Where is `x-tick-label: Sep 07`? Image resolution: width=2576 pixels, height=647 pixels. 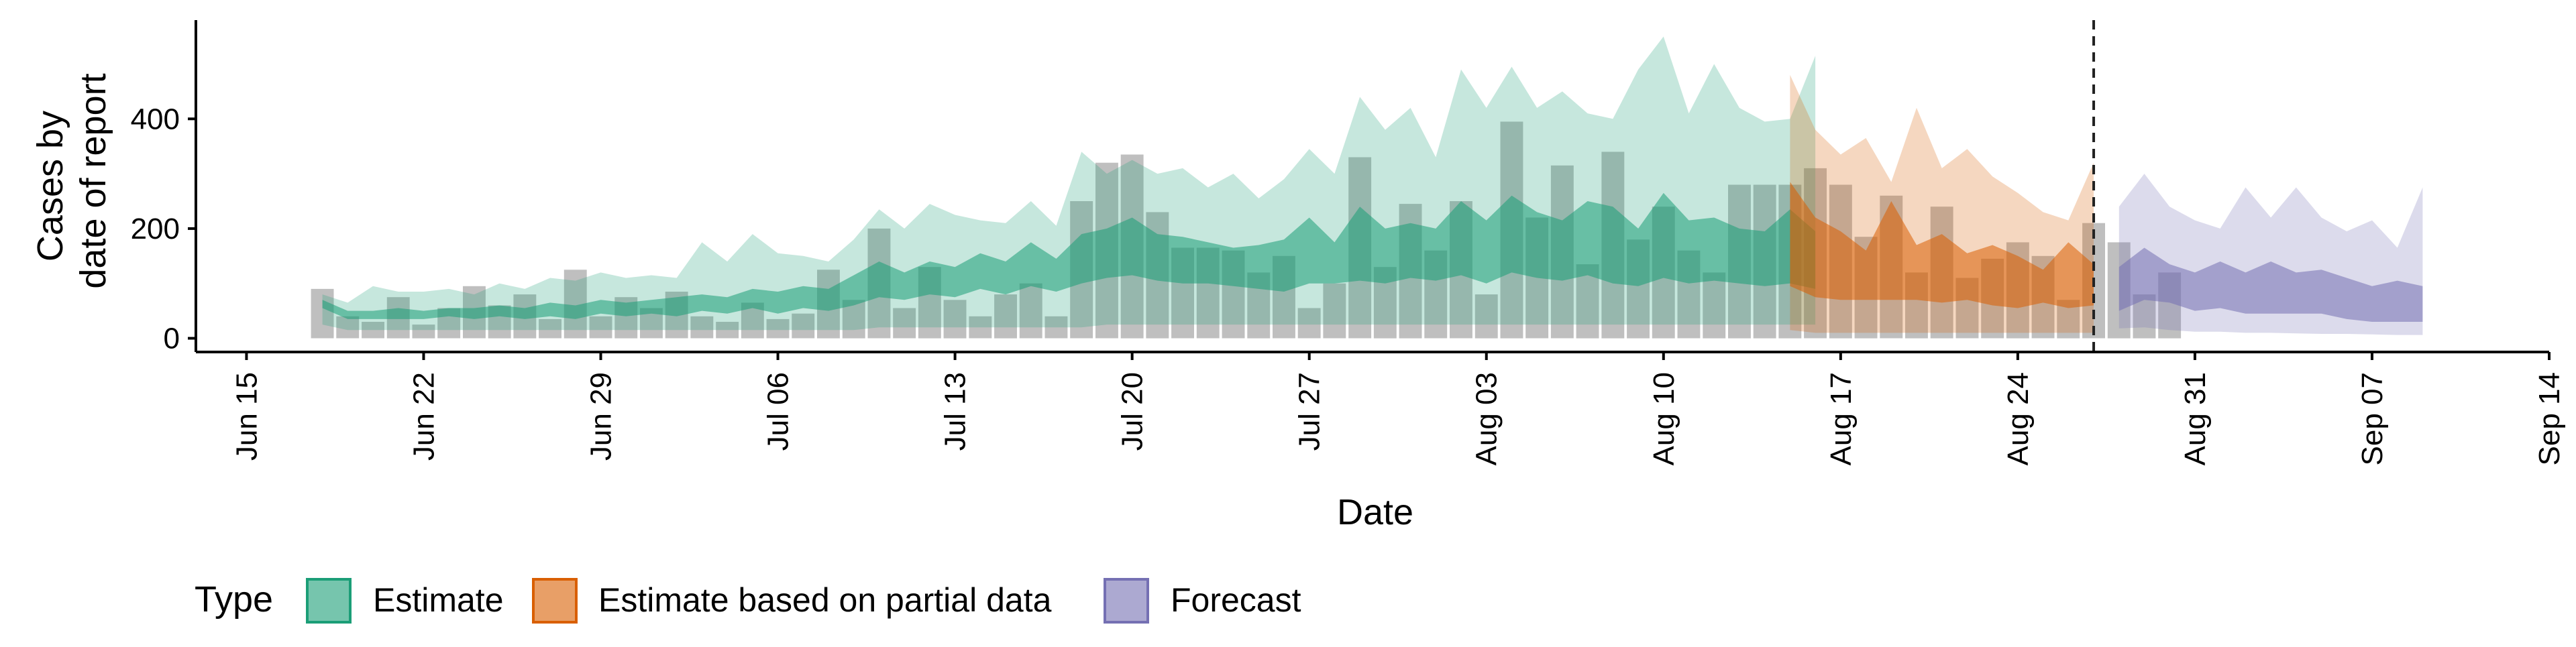
x-tick-label: Sep 07 is located at coordinates (2372, 418).